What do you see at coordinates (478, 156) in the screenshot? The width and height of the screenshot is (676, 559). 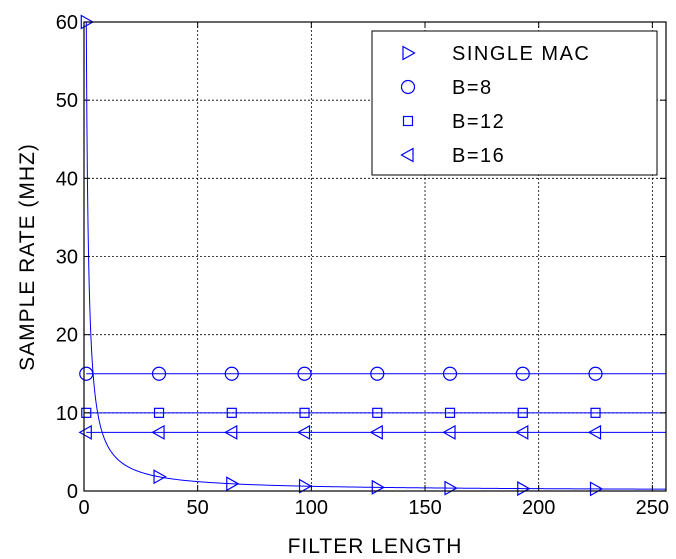 I see `legend-label: B=16` at bounding box center [478, 156].